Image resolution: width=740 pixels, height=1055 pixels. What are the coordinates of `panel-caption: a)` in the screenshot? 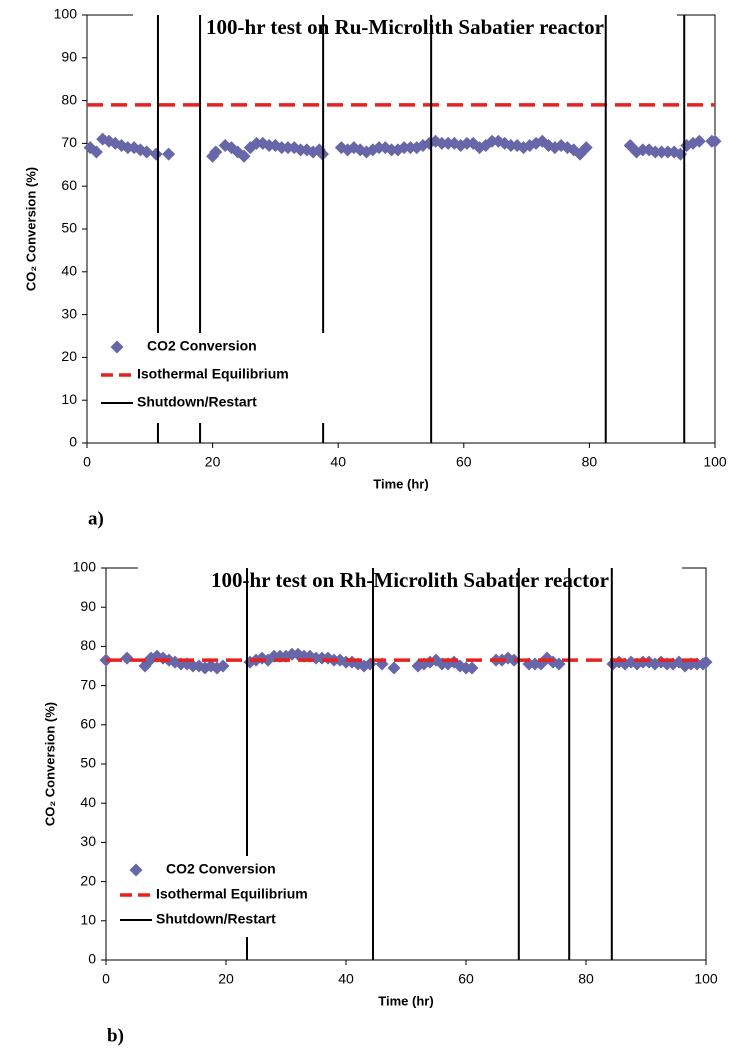 It's located at (96, 518).